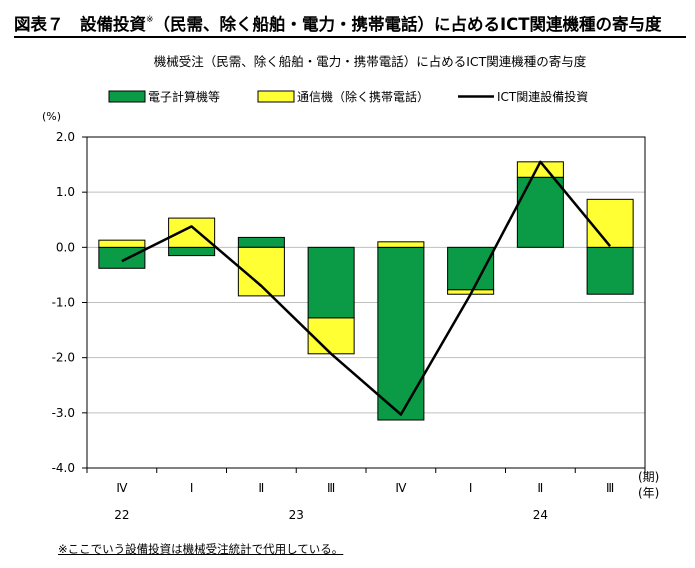 The width and height of the screenshot is (695, 568). What do you see at coordinates (63, 468) in the screenshot?
I see `y-tick-label: -4.0` at bounding box center [63, 468].